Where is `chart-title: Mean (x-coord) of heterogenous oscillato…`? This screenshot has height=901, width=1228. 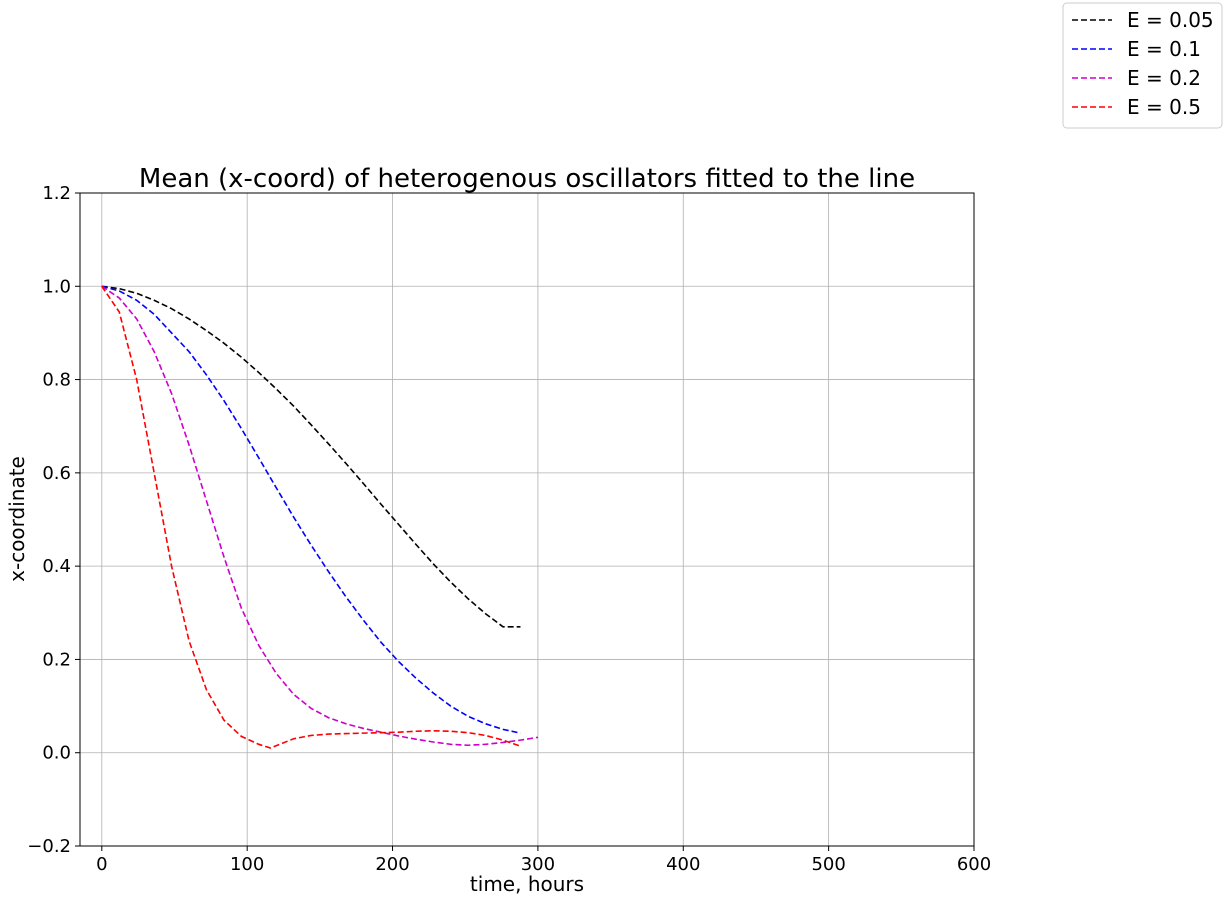 chart-title: Mean (x-coord) of heterogenous oscillato… is located at coordinates (527, 179).